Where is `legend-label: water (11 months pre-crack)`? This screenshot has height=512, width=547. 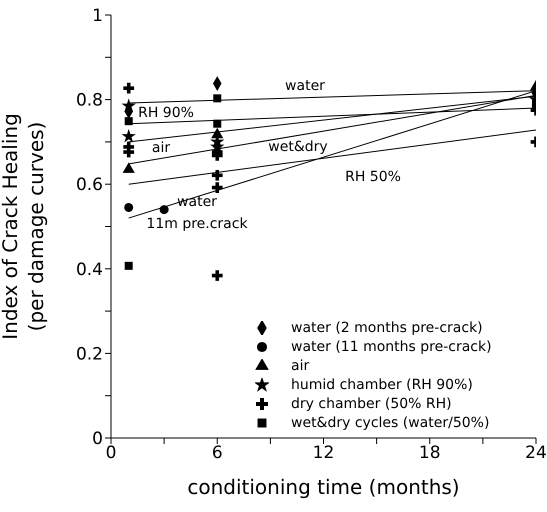 legend-label: water (11 months pre-crack) is located at coordinates (391, 346).